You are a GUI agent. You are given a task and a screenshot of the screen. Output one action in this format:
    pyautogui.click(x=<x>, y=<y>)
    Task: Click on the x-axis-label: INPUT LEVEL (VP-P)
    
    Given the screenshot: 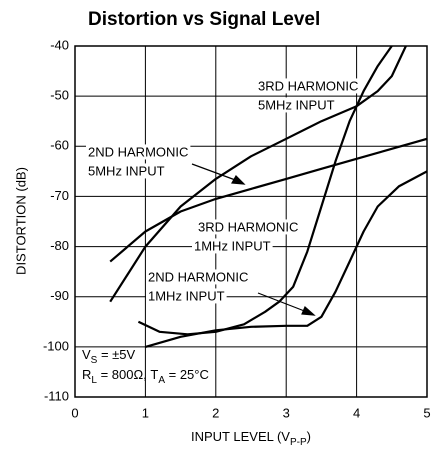 What is the action you would take?
    pyautogui.click(x=251, y=438)
    